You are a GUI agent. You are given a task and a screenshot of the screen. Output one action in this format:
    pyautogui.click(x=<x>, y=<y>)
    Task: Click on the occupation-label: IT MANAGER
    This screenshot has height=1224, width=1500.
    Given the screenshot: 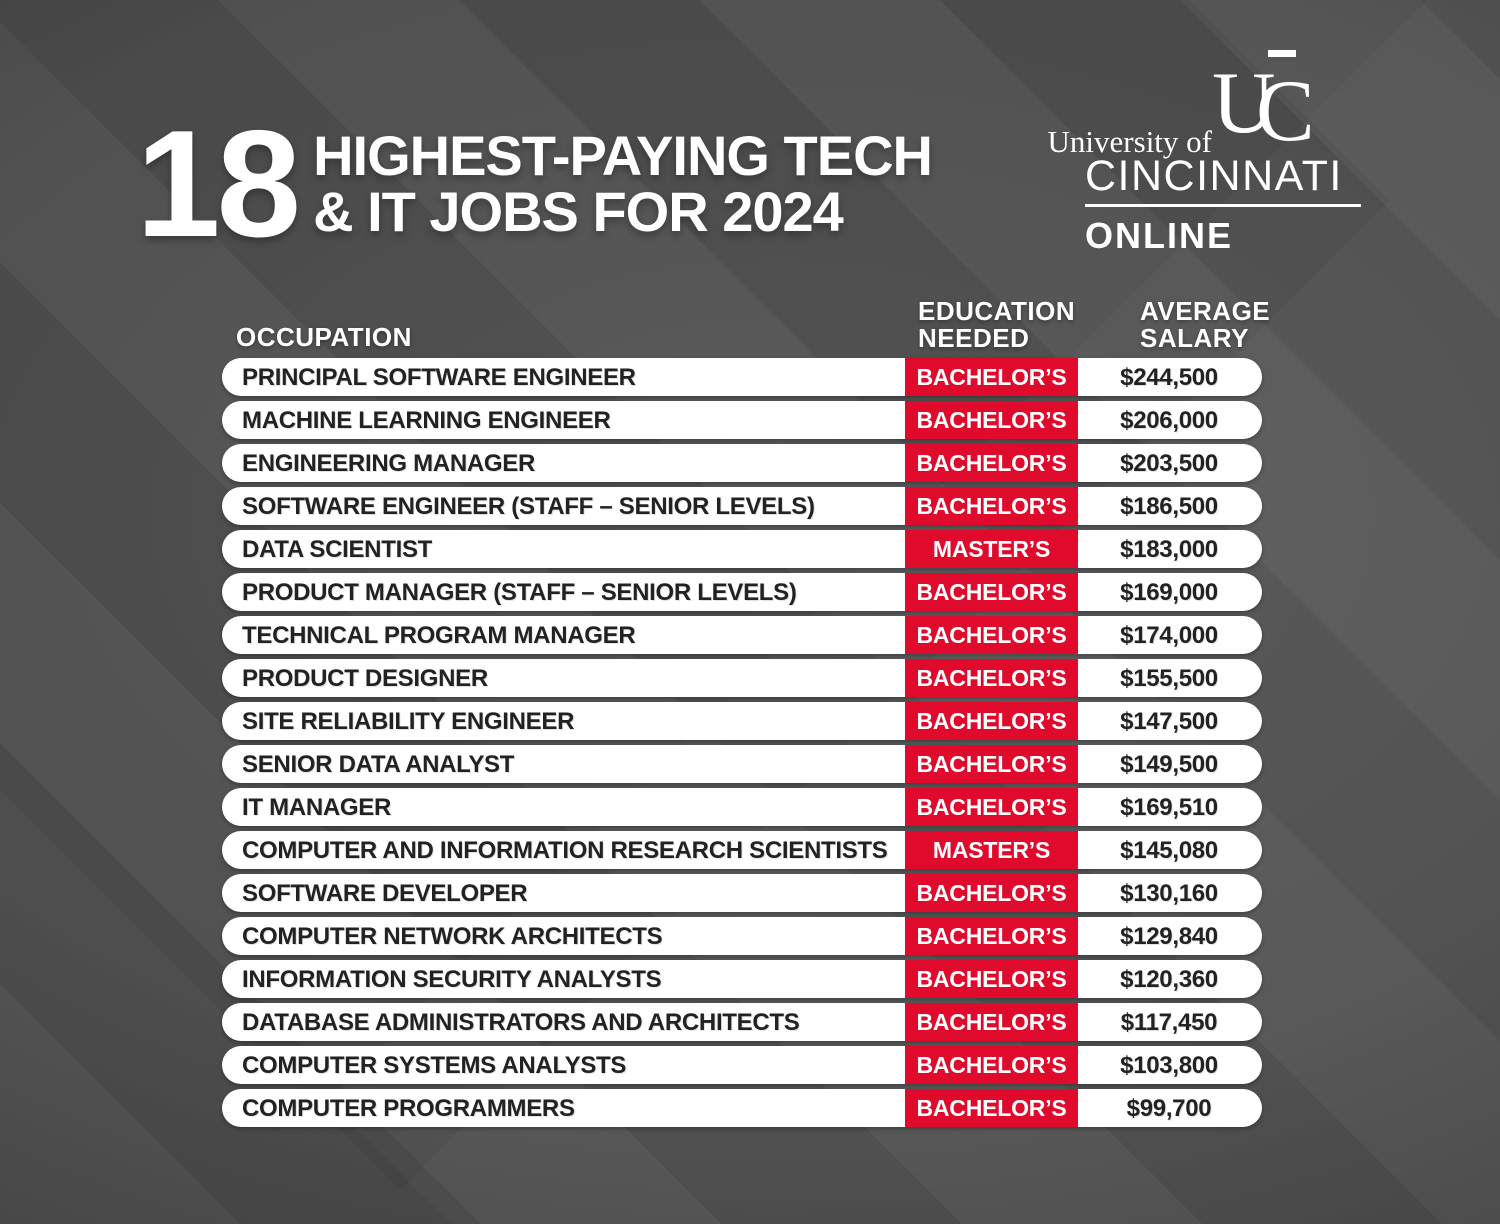 What is the action you would take?
    pyautogui.click(x=316, y=807)
    